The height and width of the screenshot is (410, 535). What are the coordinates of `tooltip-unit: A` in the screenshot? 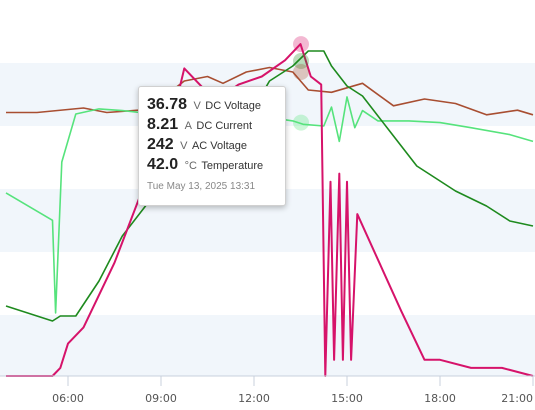 It's located at (188, 126).